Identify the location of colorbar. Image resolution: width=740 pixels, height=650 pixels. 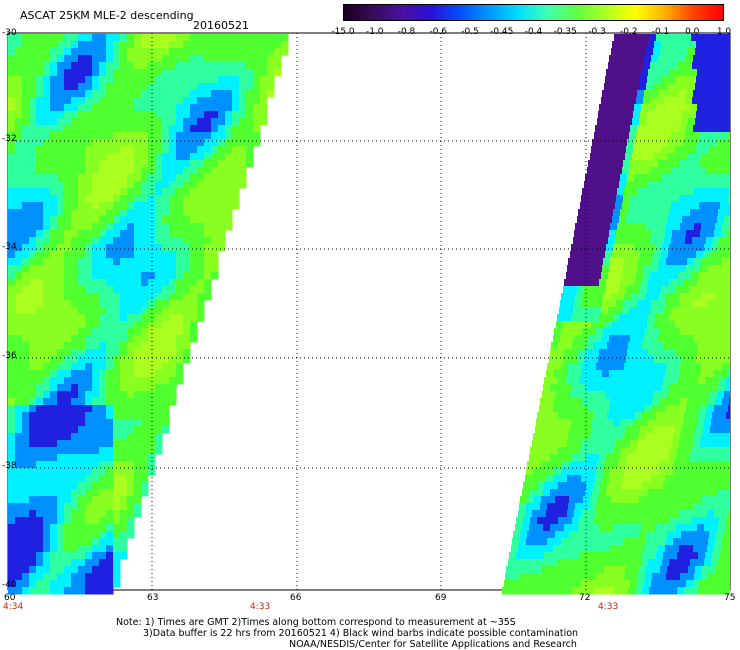
(533, 12).